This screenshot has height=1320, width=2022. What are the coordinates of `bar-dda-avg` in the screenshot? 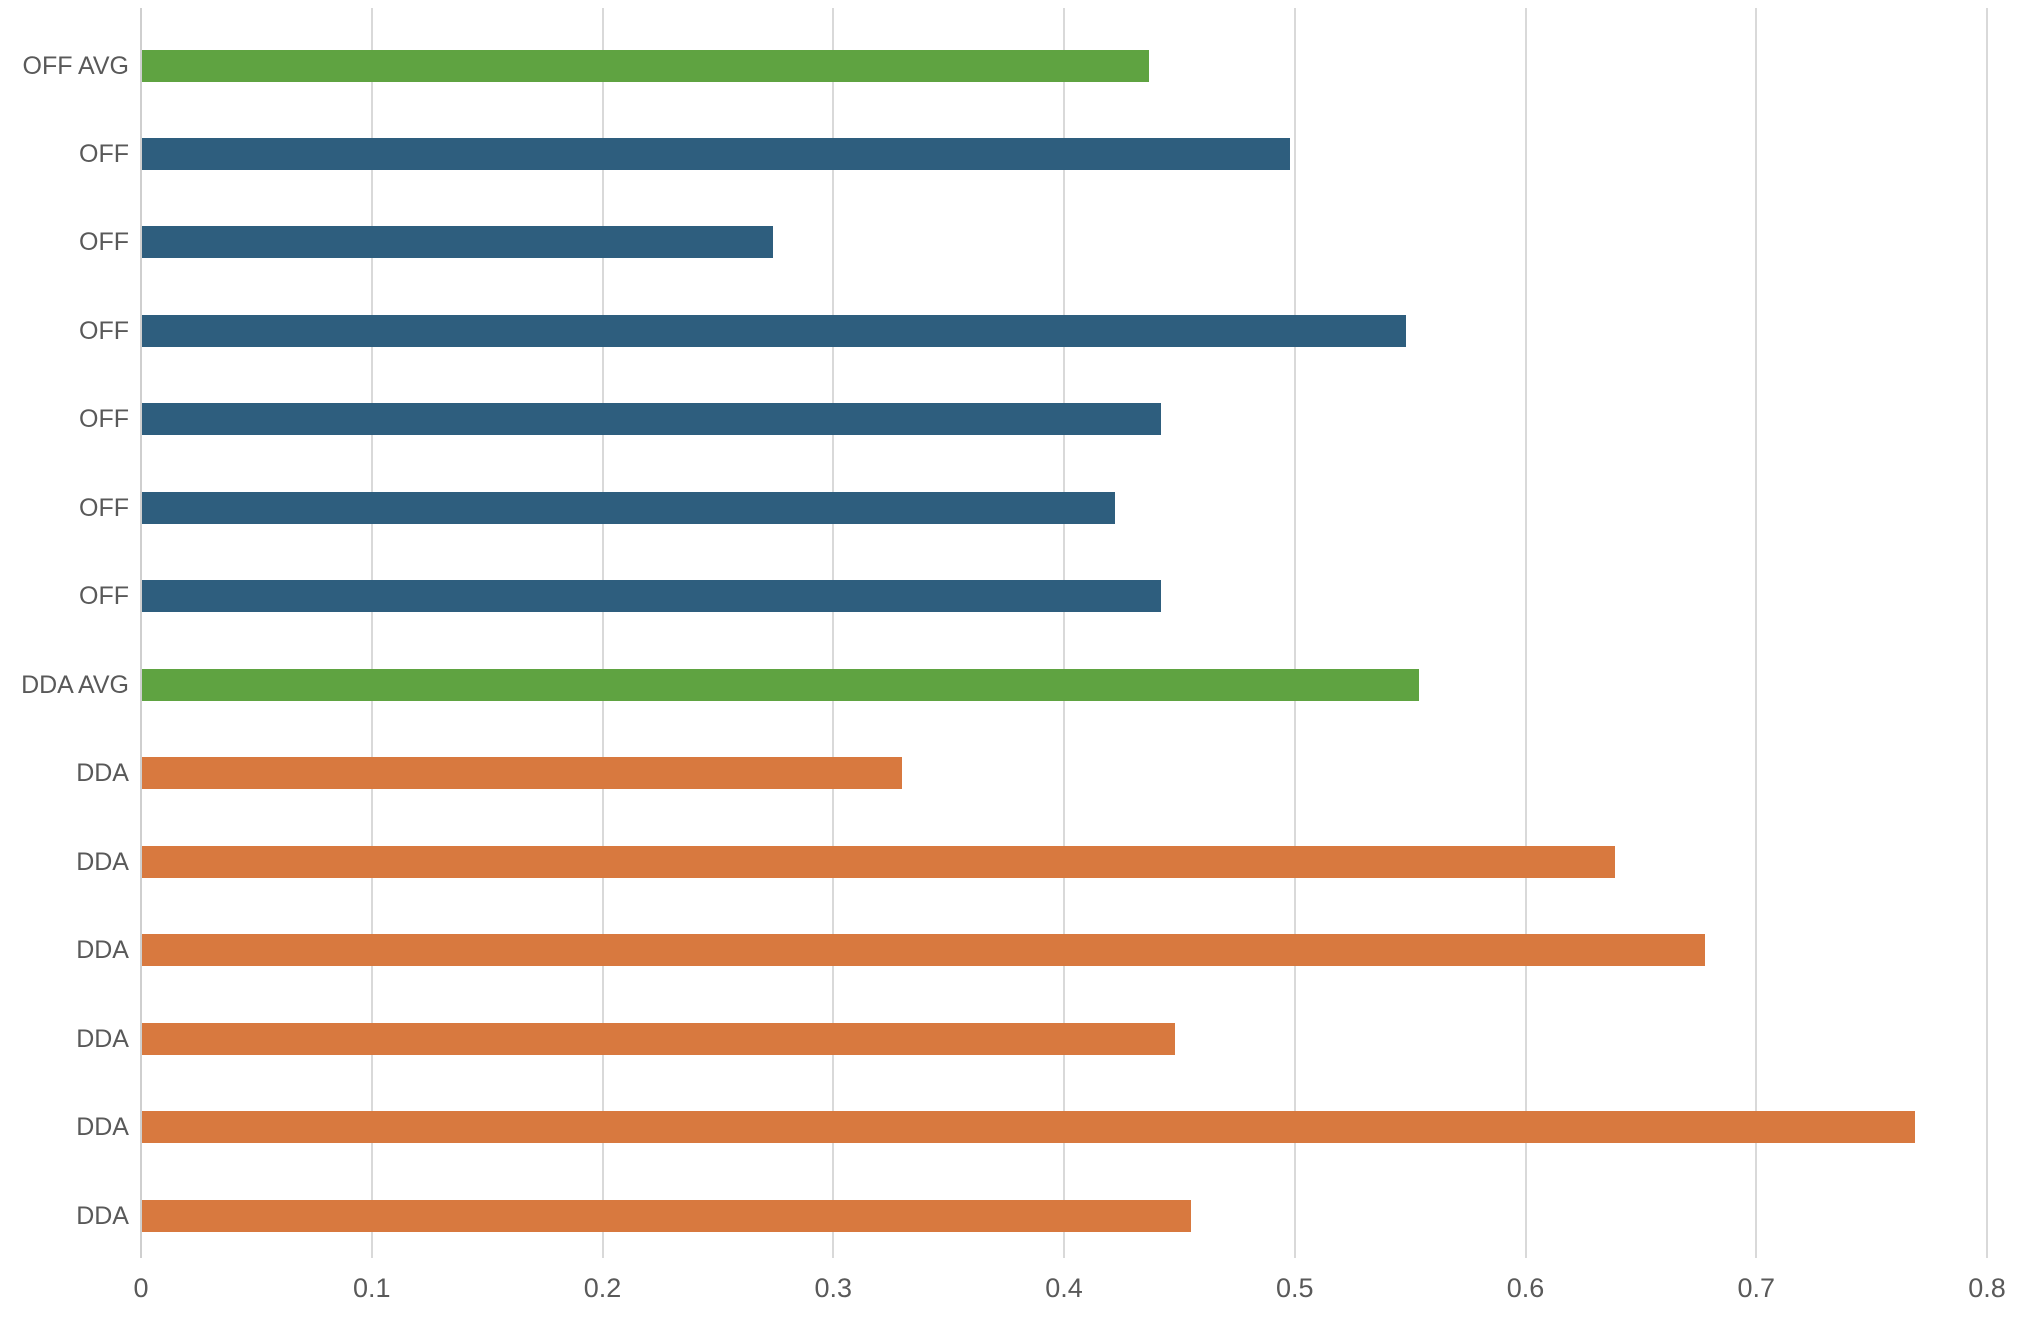 It's located at (781, 684).